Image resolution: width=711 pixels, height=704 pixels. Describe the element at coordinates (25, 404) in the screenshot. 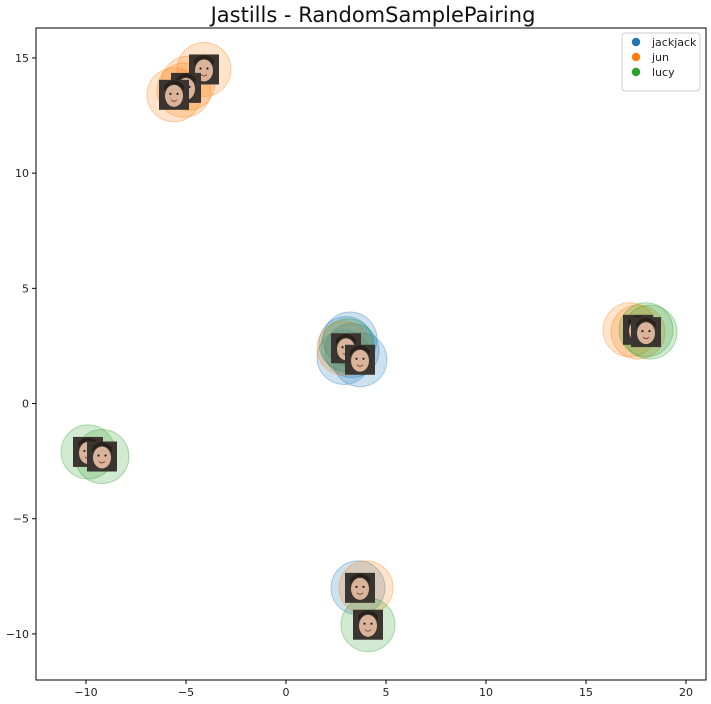

I see `y-tick-label-0: 0` at that location.